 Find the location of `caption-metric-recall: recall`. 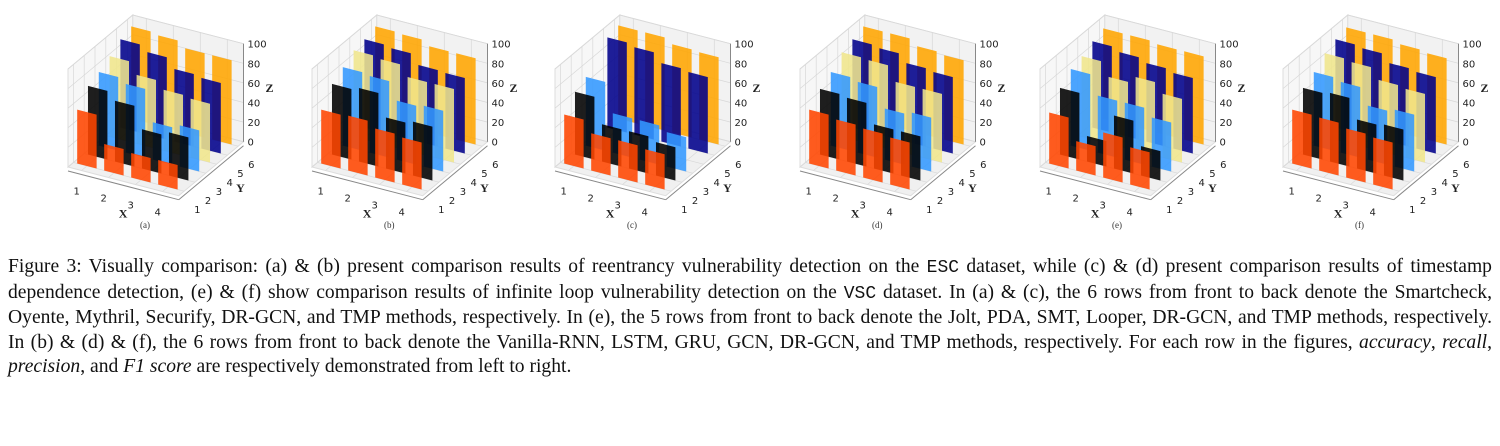

caption-metric-recall: recall is located at coordinates (1465, 342).